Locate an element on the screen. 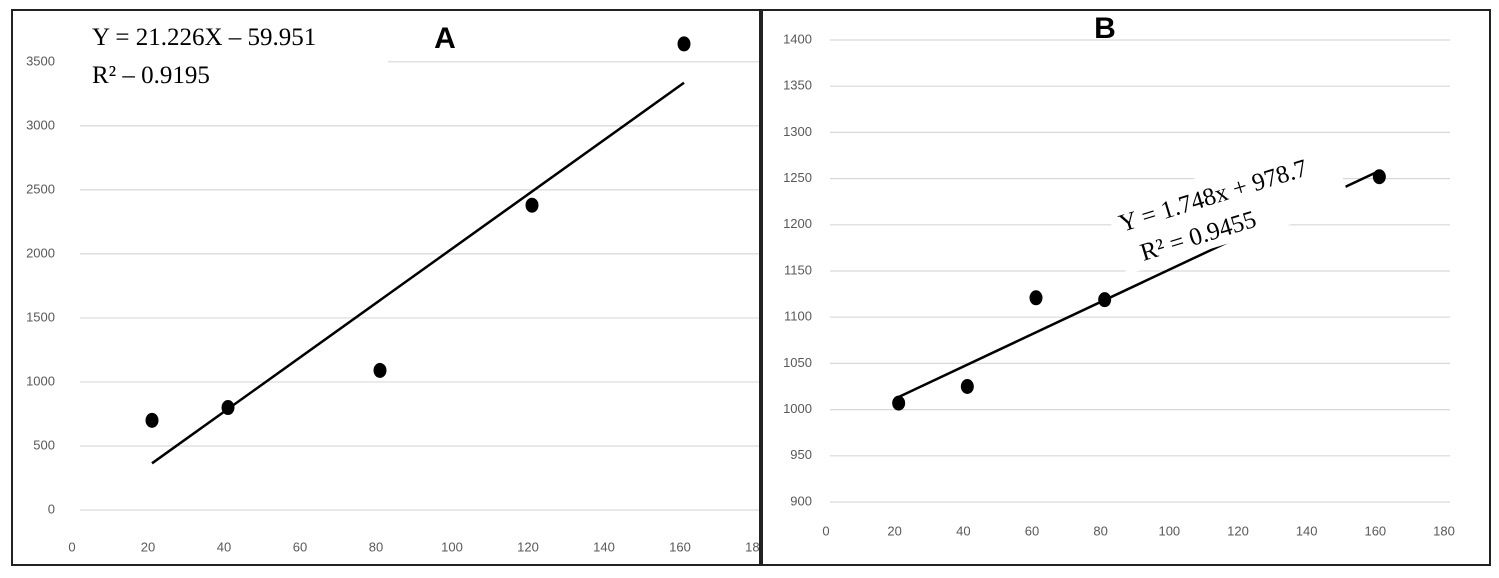 Image resolution: width=1499 pixels, height=578 pixels. chart-title: B is located at coordinates (1105, 28).